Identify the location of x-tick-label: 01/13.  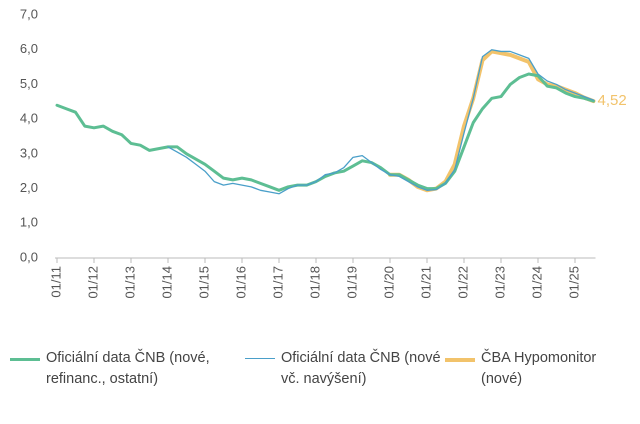
(129, 282).